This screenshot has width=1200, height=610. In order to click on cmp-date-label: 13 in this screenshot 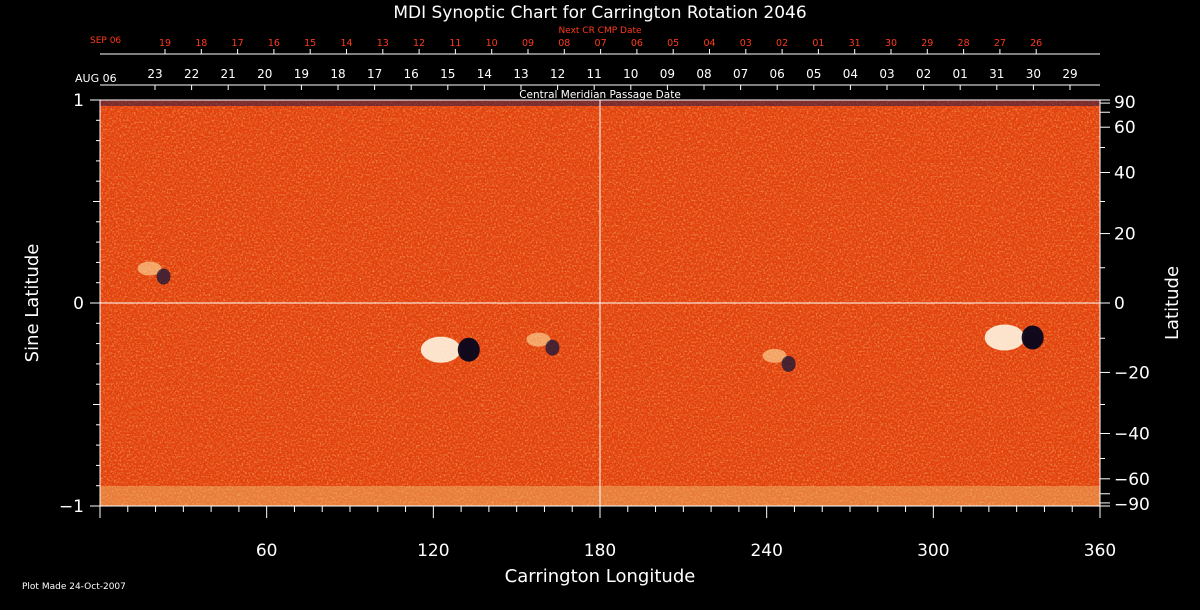, I will do `click(520, 74)`.